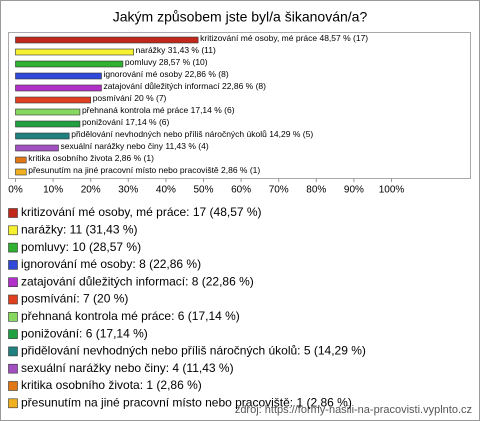  Describe the element at coordinates (111, 264) in the screenshot. I see `legend-label: ignorování mé osoby: 8 (22,86 %)` at that location.